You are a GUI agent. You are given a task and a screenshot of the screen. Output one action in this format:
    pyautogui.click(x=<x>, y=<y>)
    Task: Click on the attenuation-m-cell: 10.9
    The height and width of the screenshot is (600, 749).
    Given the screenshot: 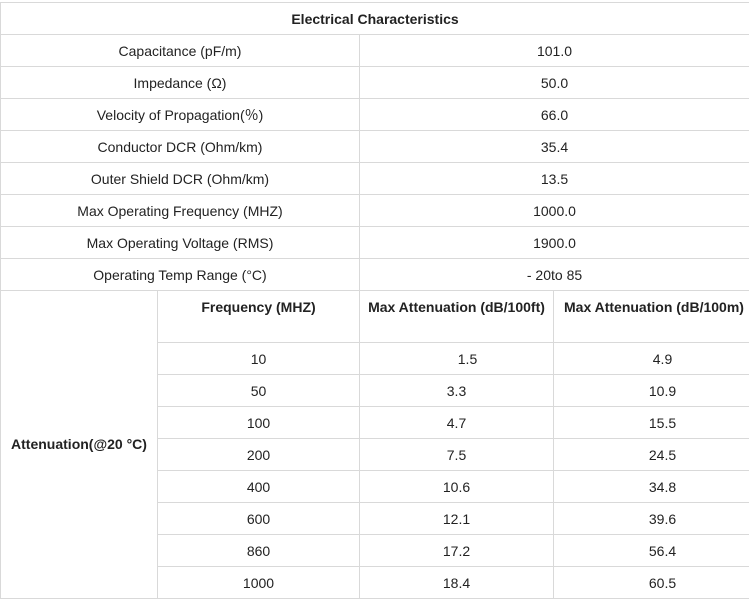 What is the action you would take?
    pyautogui.click(x=650, y=390)
    